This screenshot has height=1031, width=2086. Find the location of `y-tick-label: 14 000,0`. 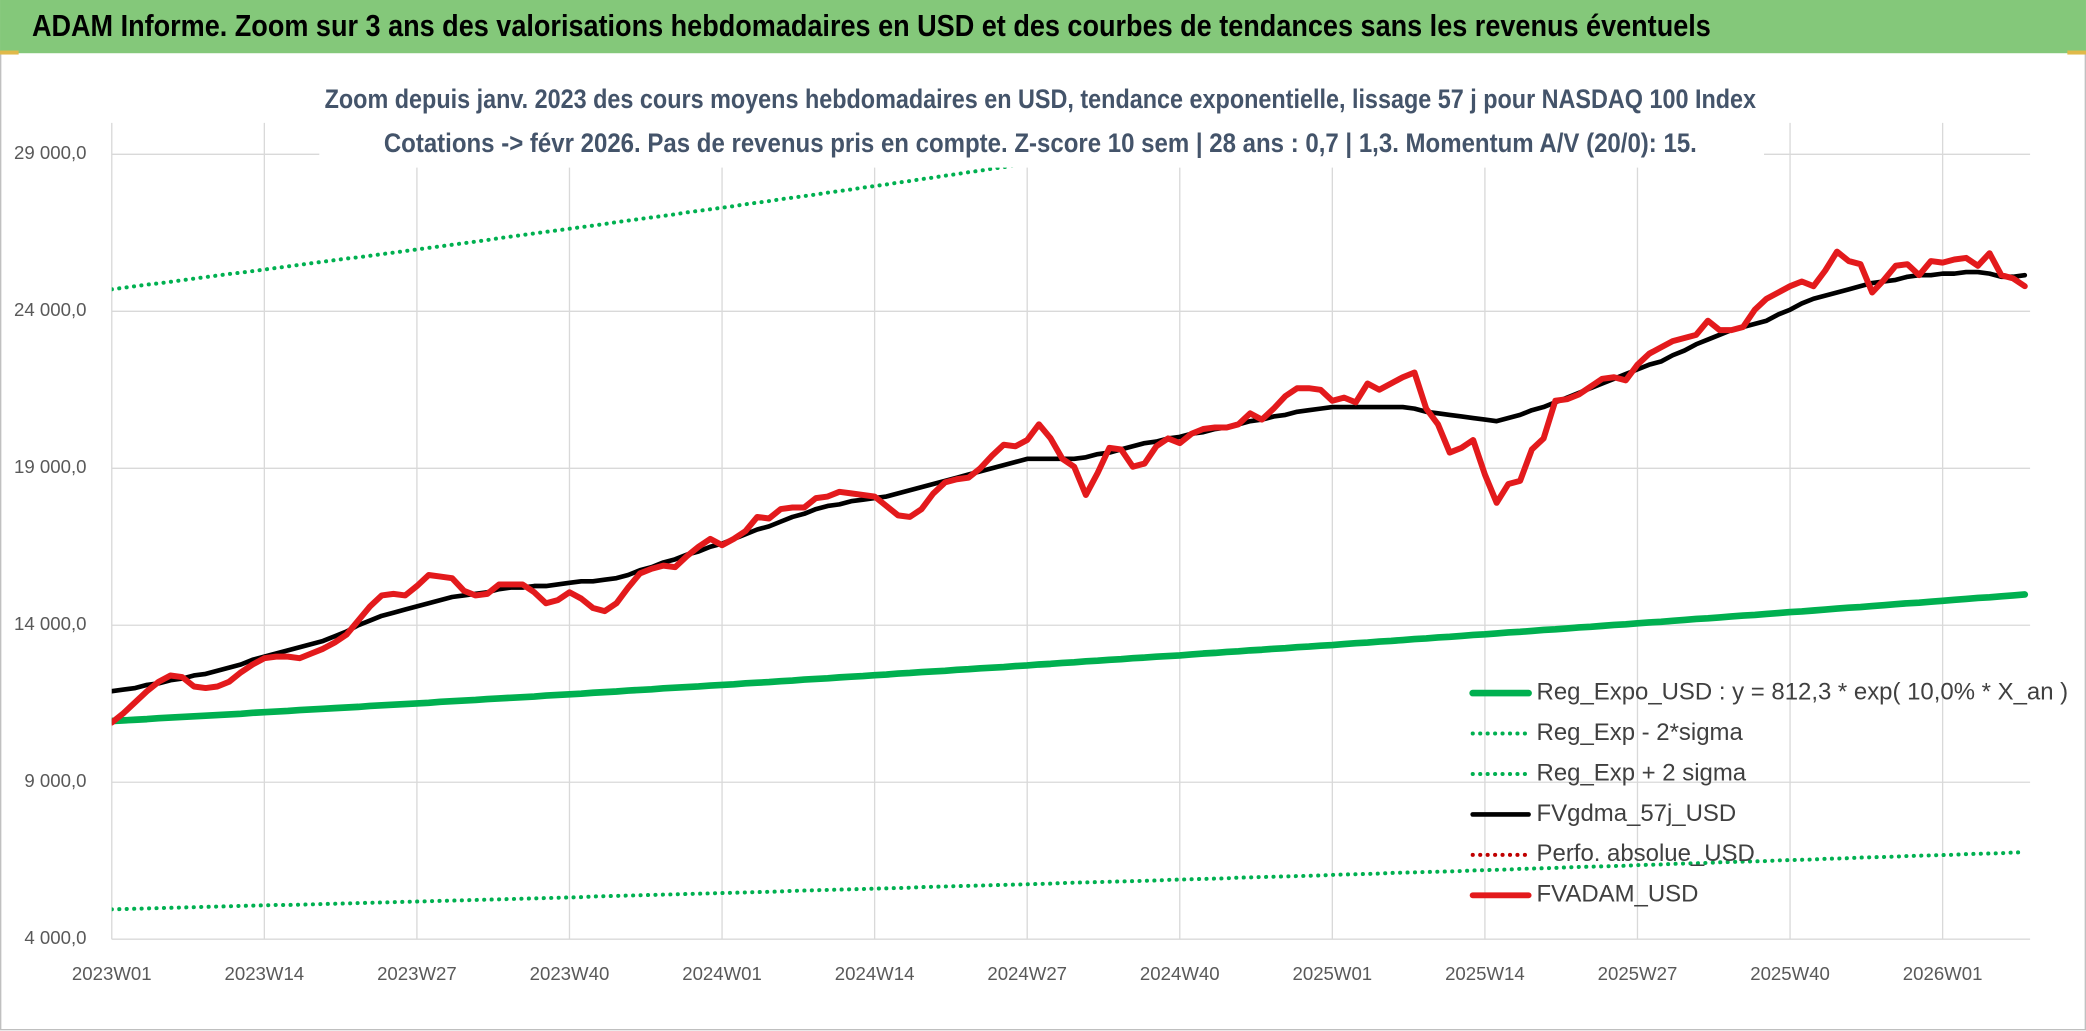

y-tick-label: 14 000,0 is located at coordinates (50, 623).